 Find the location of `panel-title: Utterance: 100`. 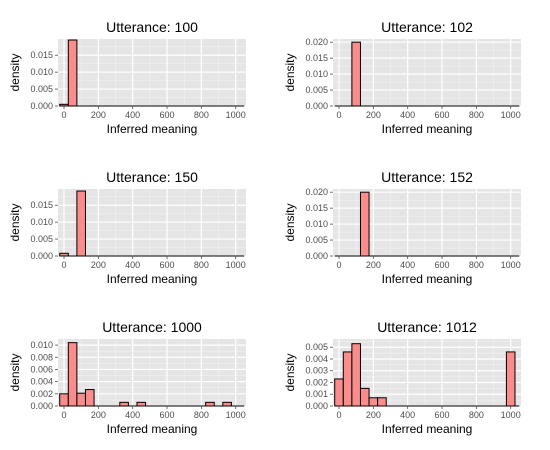

panel-title: Utterance: 100 is located at coordinates (152, 27).